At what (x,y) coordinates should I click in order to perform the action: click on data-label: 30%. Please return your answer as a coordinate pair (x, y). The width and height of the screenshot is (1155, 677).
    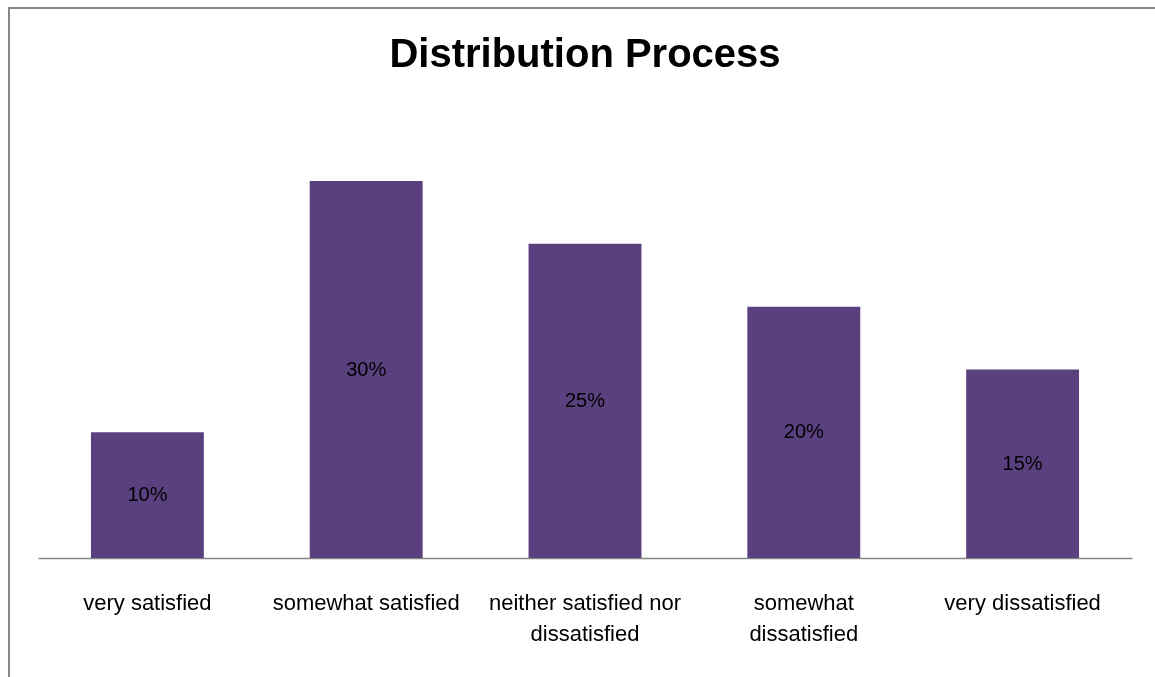
    Looking at the image, I should click on (366, 368).